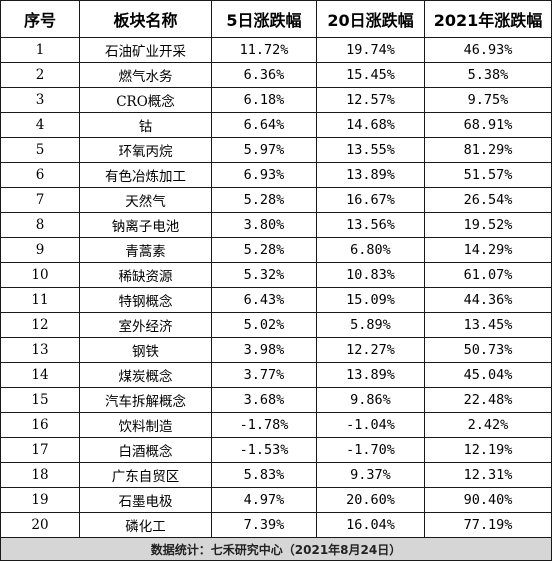  Describe the element at coordinates (40, 500) in the screenshot. I see `cell-index: 19` at that location.